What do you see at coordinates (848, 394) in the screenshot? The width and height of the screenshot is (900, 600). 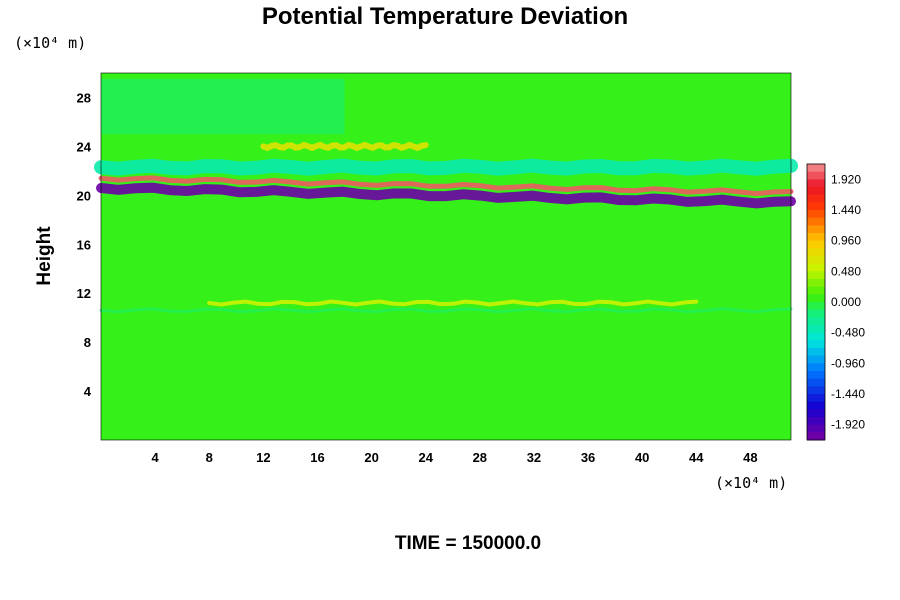 I see `colorbar-label: -1.440` at bounding box center [848, 394].